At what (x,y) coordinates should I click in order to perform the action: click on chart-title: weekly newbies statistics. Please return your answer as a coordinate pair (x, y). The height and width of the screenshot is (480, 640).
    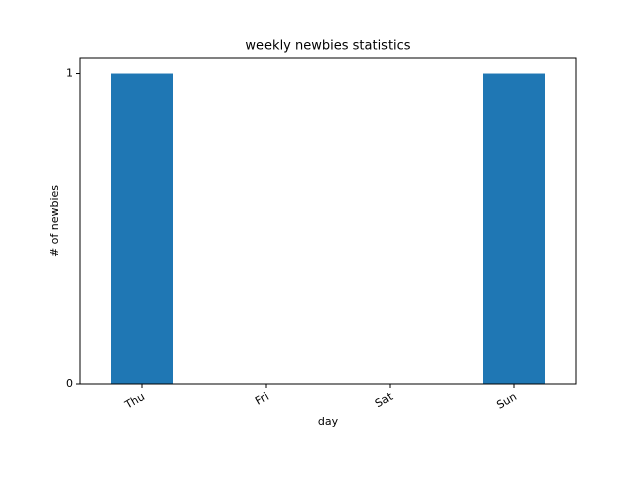
    Looking at the image, I should click on (327, 46).